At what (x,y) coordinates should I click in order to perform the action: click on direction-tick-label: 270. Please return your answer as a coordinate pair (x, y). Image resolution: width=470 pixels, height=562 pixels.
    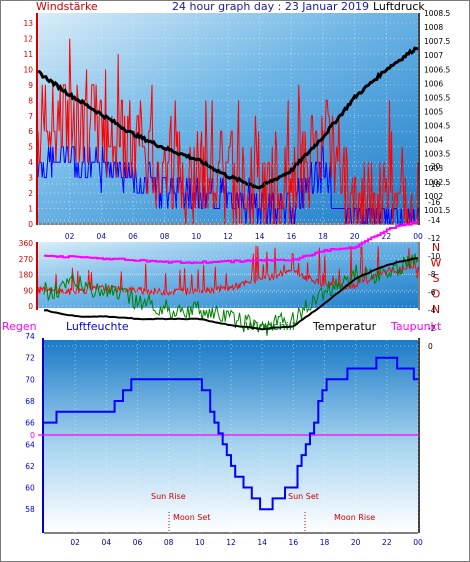
    Looking at the image, I should click on (26, 259).